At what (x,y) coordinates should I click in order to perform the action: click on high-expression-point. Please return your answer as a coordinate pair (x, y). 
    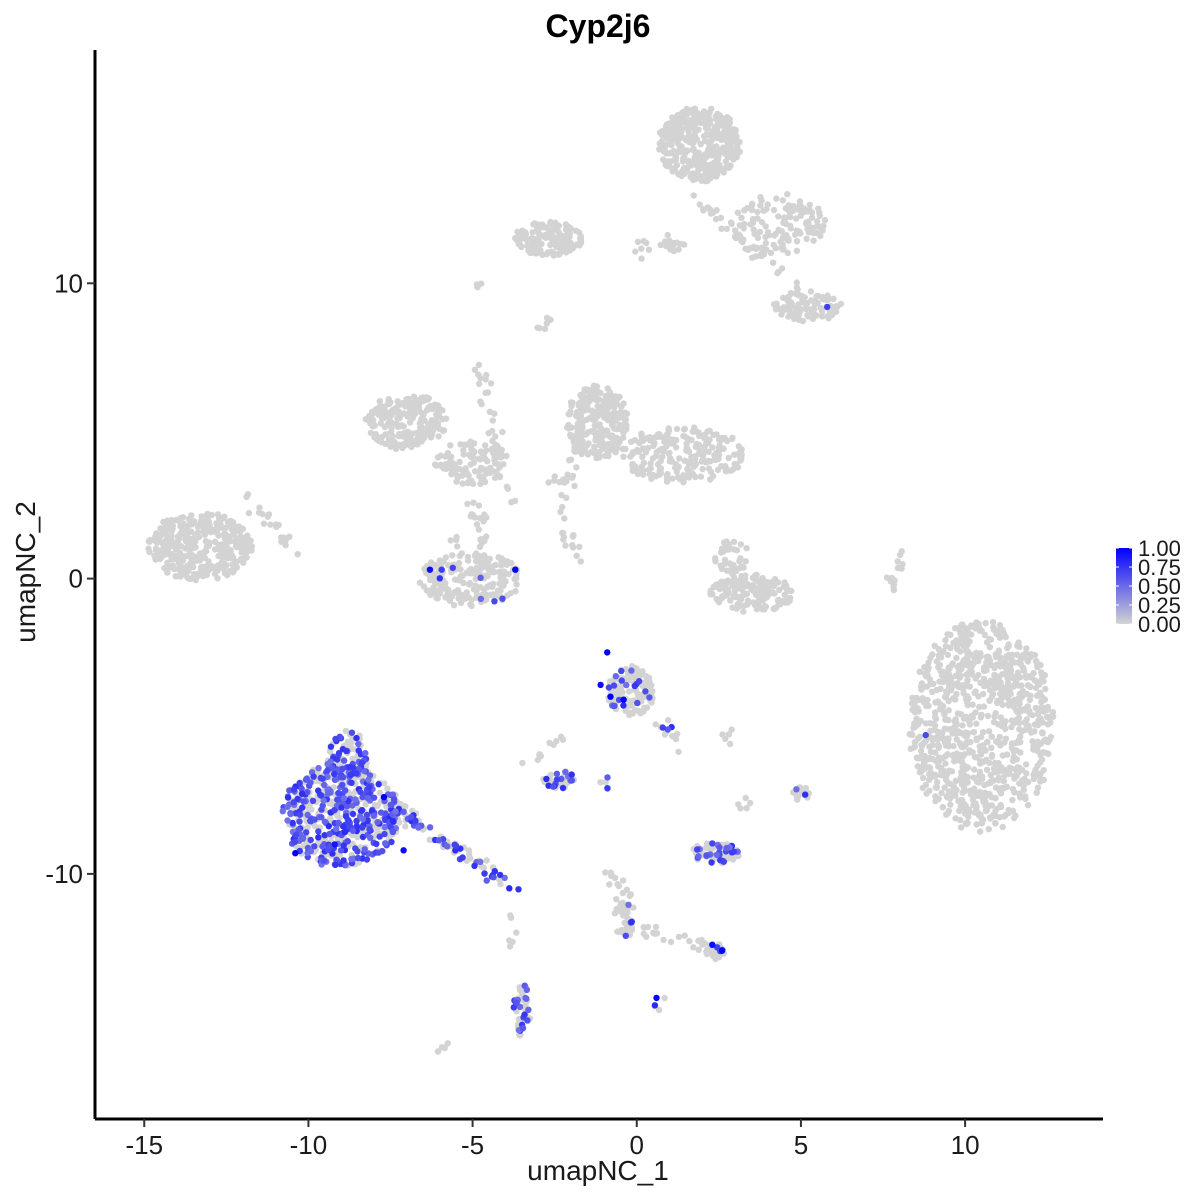
    Looking at the image, I should click on (827, 307).